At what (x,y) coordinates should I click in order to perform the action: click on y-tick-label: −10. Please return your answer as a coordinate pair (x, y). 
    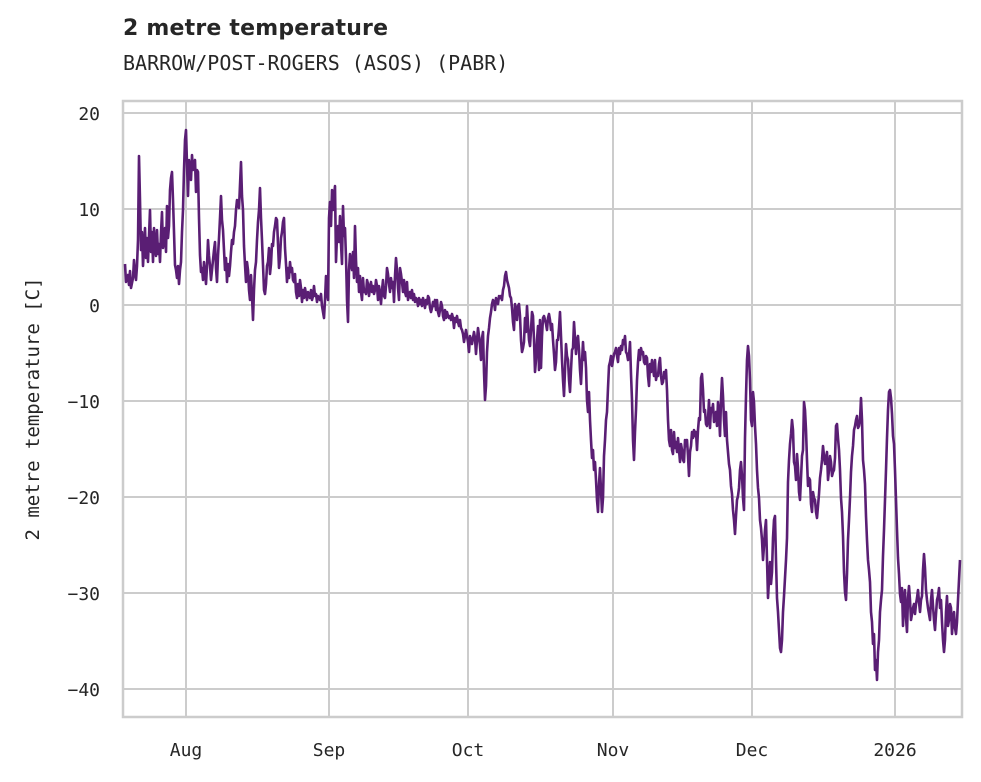
    Looking at the image, I should click on (83, 402).